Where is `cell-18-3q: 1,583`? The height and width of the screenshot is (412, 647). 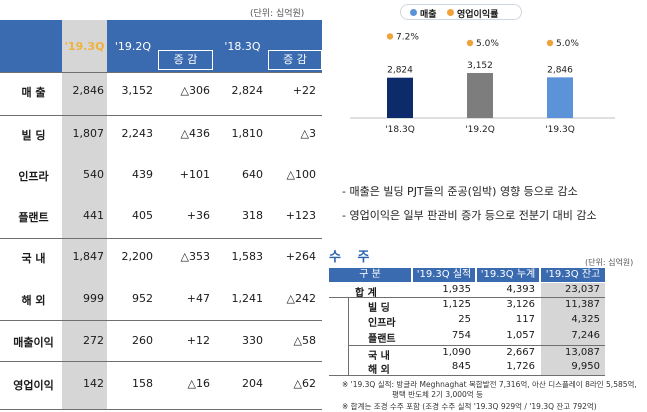 cell-18-3q: 1,583 is located at coordinates (247, 256).